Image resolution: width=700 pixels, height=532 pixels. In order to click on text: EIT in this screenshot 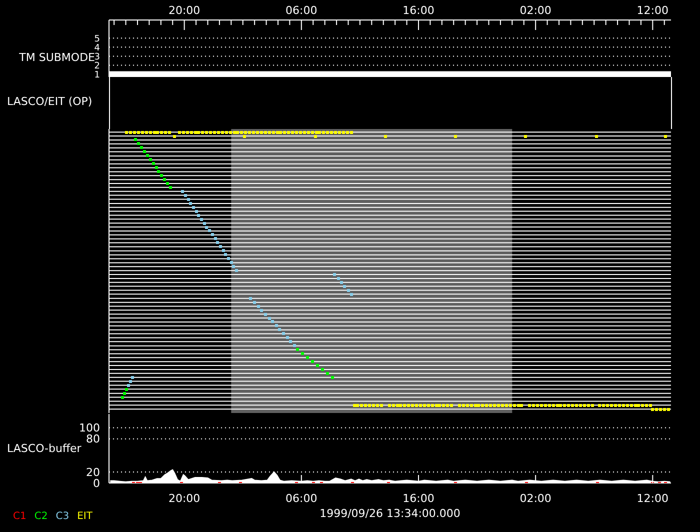, I will do `click(84, 516)`.